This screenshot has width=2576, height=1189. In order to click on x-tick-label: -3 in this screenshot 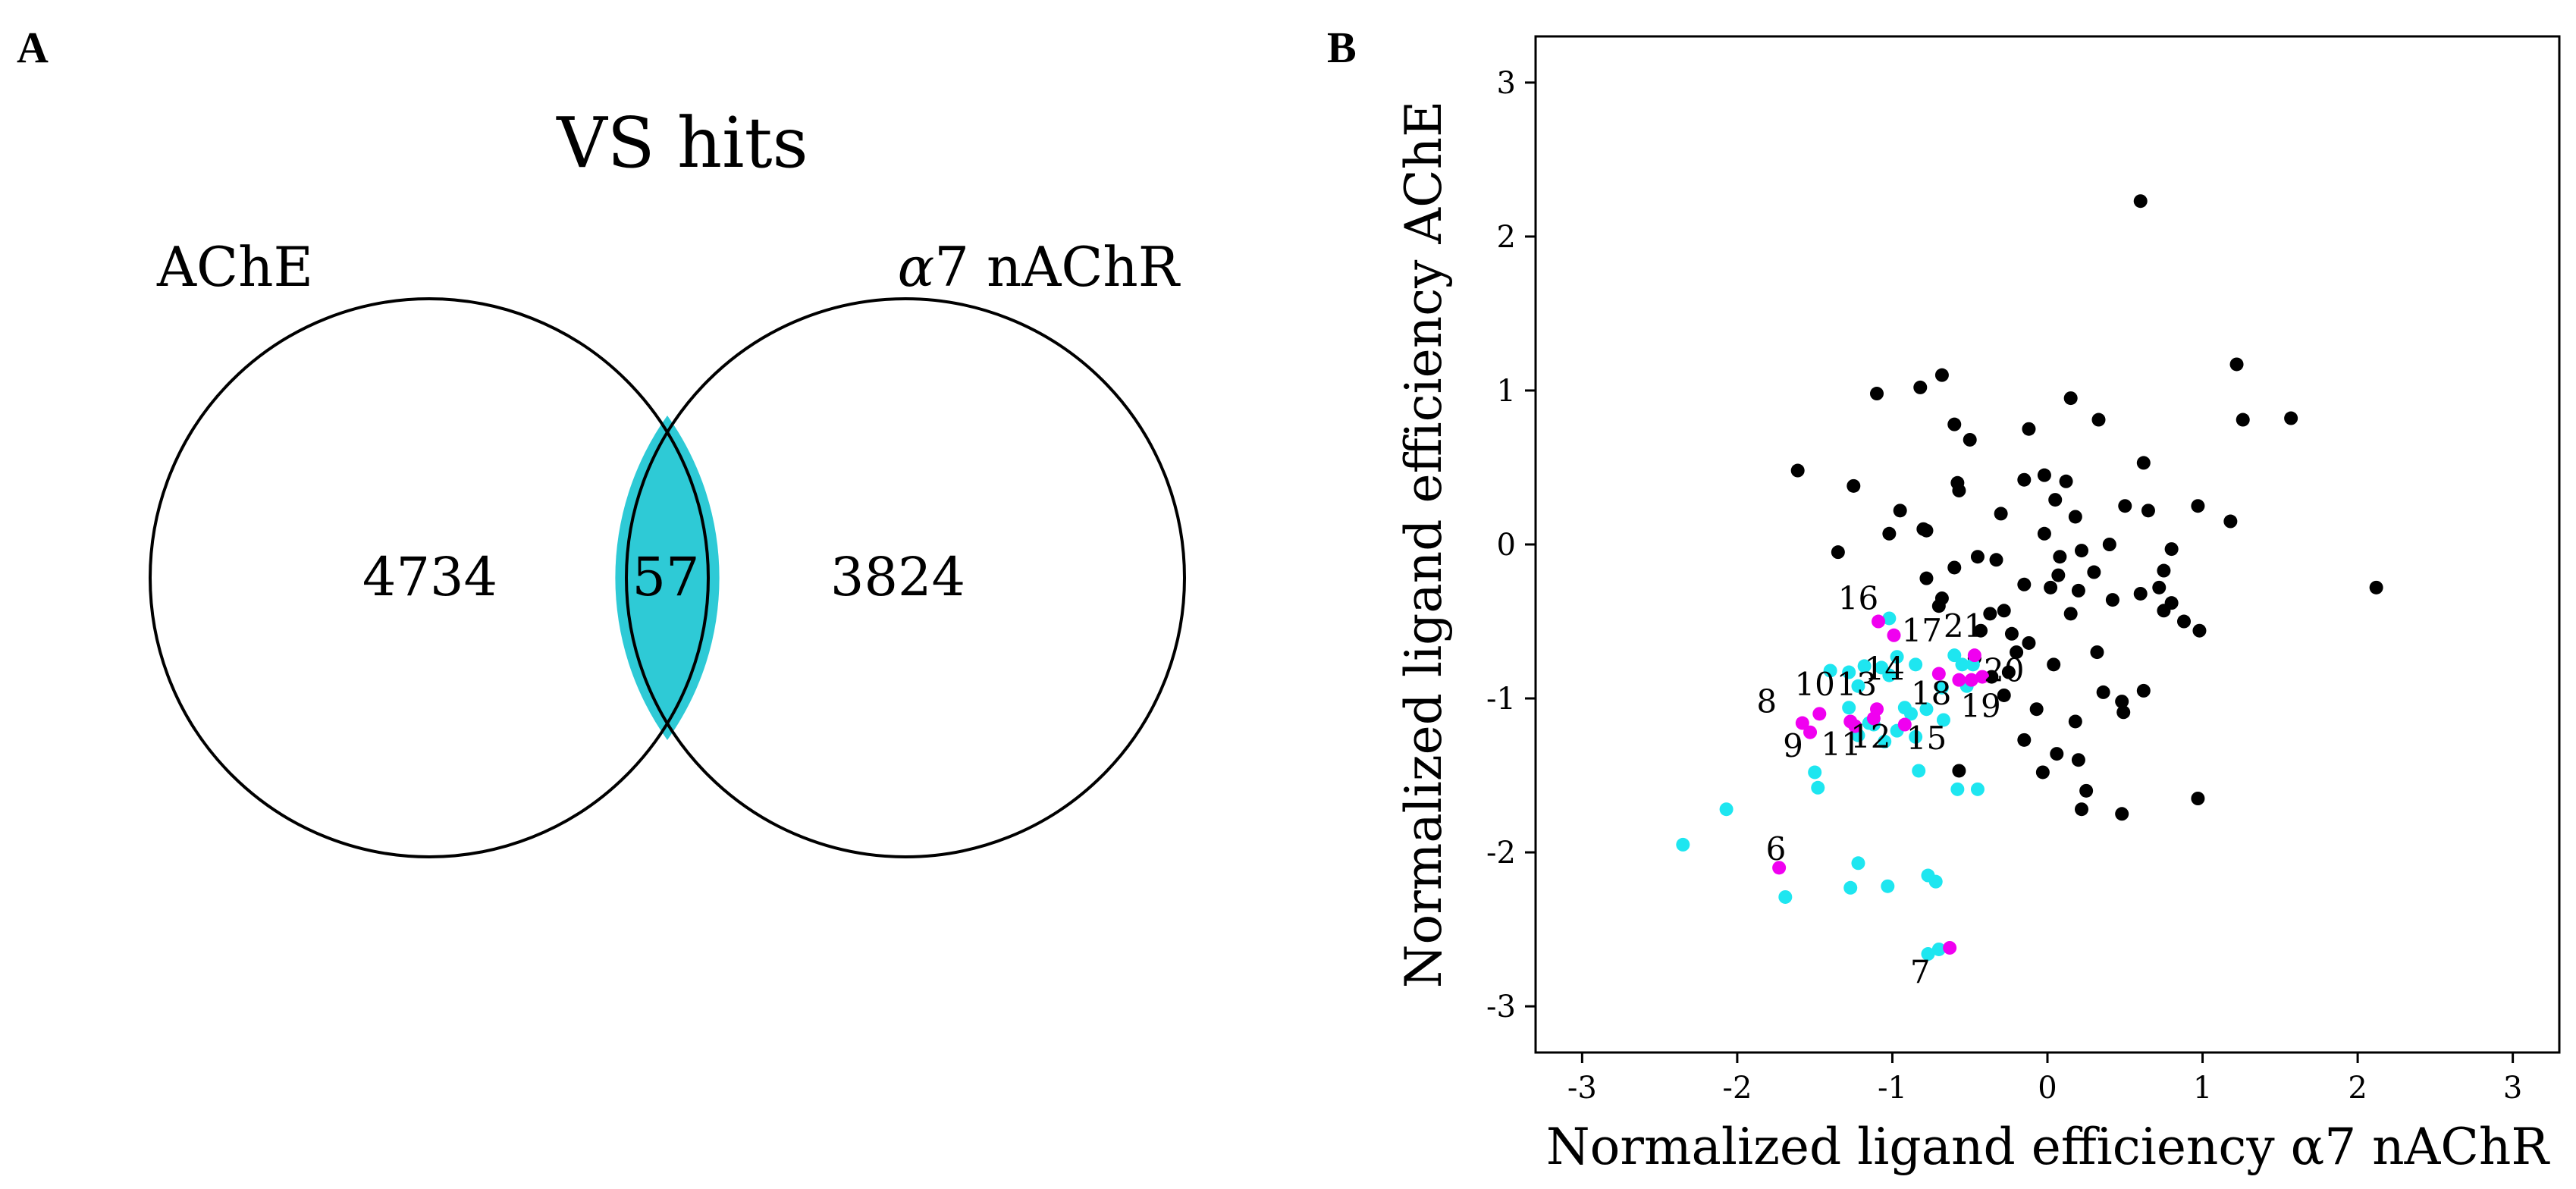, I will do `click(1582, 1088)`.